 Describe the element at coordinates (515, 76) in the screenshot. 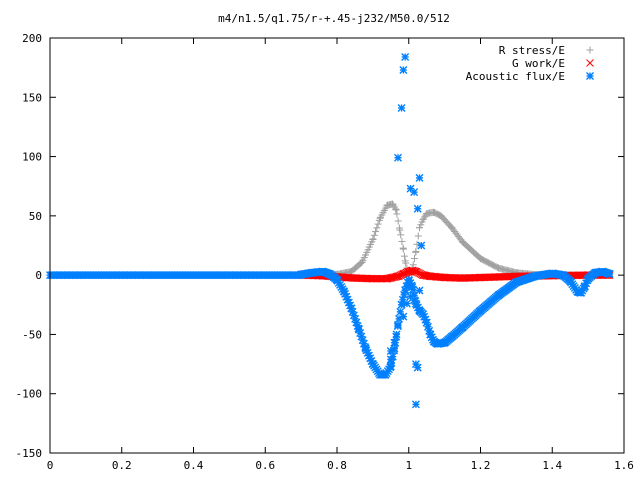

I see `legend-label: Acoustic flux/E` at that location.